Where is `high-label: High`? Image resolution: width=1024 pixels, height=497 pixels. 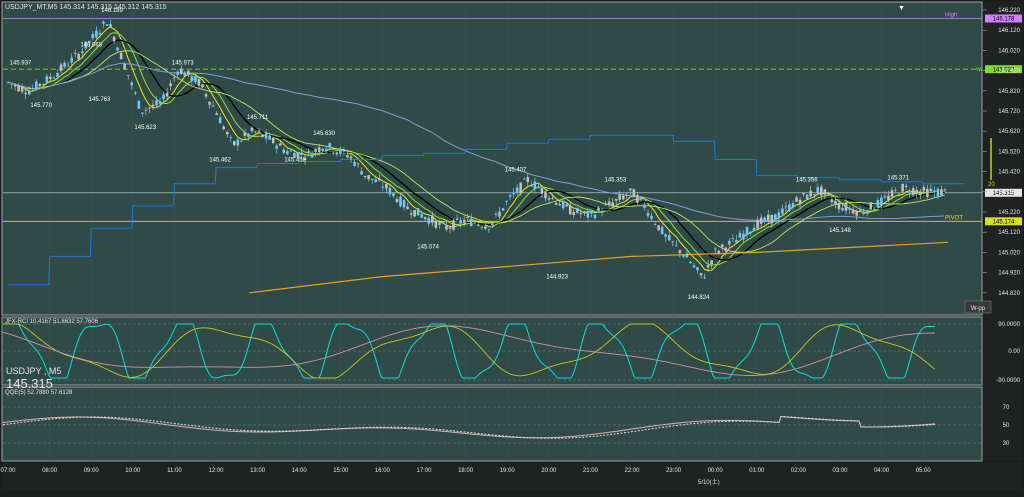
high-label: High is located at coordinates (951, 15).